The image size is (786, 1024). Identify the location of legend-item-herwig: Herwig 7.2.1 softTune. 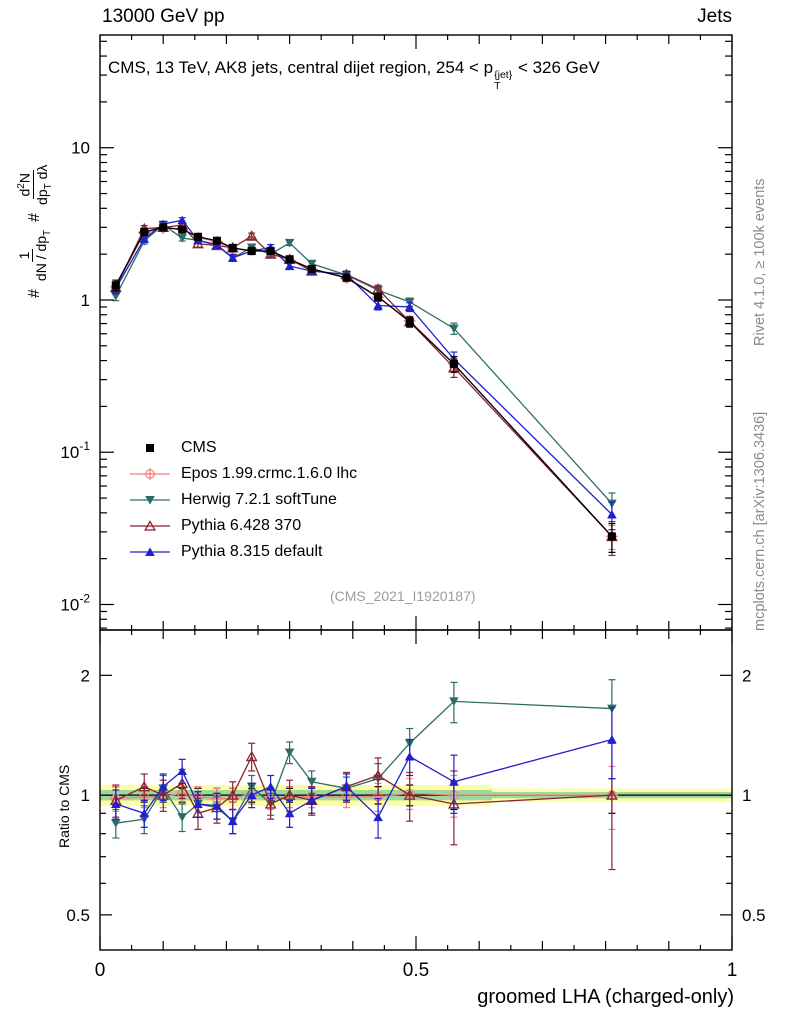
(242, 500).